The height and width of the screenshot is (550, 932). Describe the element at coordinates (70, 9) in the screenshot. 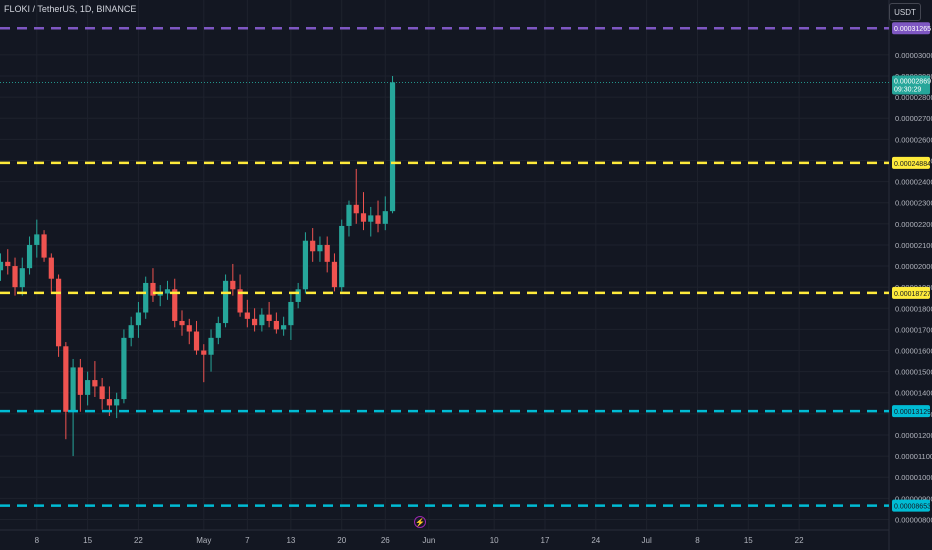

I see `symbol-title: FLOKI / TetherUS, 1D, BINANCE` at that location.